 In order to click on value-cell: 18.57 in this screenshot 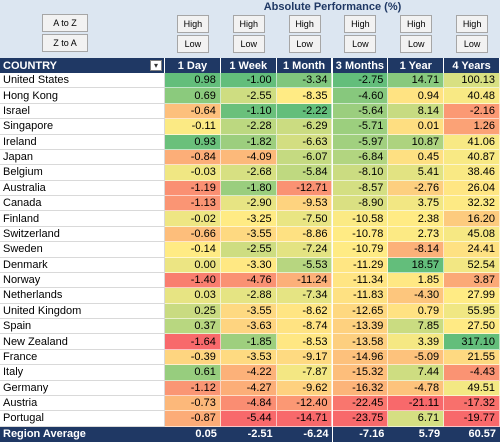, I will do `click(416, 265)`.